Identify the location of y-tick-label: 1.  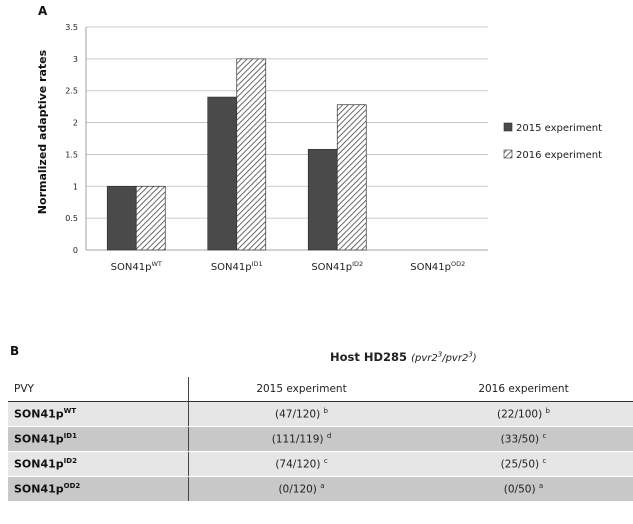
(75, 186).